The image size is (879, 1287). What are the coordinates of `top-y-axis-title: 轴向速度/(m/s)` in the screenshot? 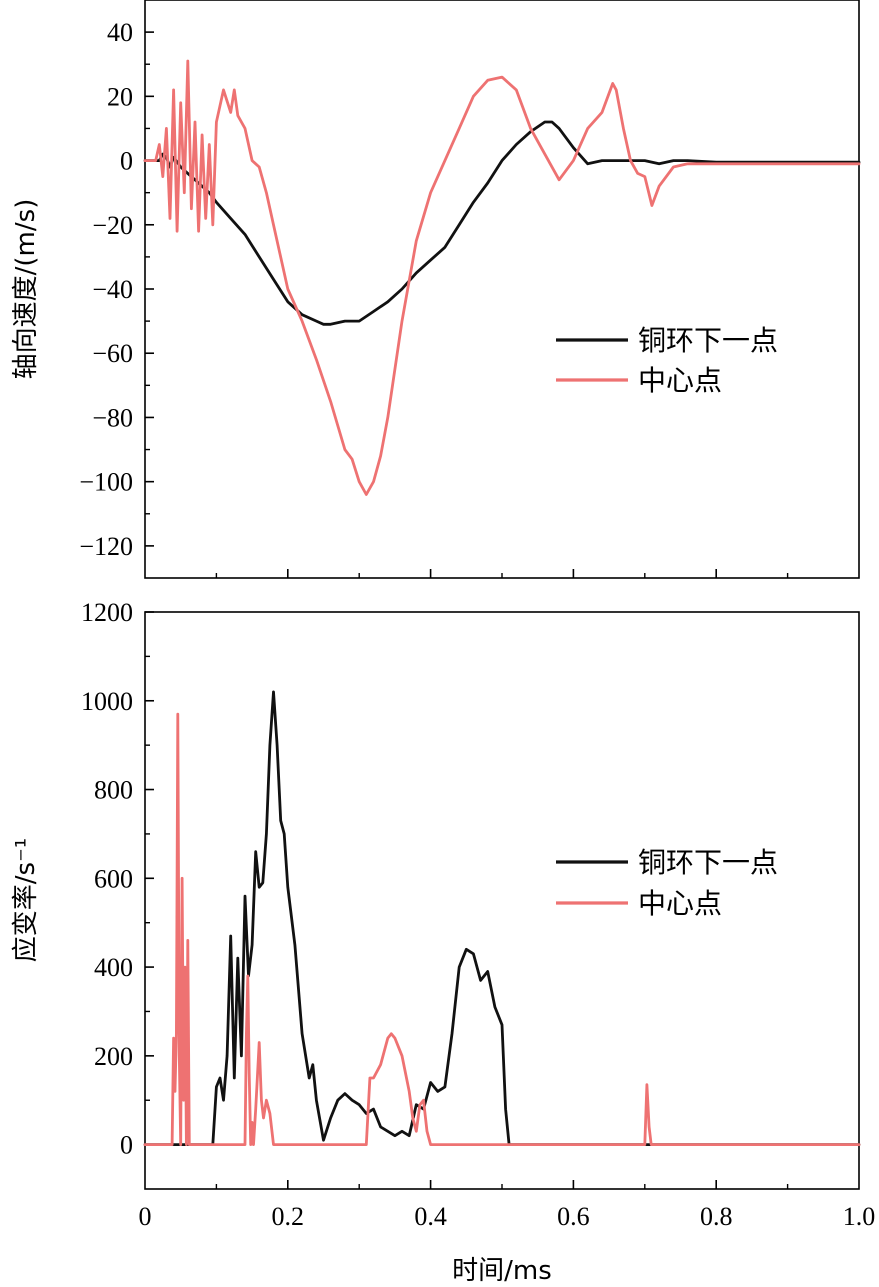 It's located at (26, 289).